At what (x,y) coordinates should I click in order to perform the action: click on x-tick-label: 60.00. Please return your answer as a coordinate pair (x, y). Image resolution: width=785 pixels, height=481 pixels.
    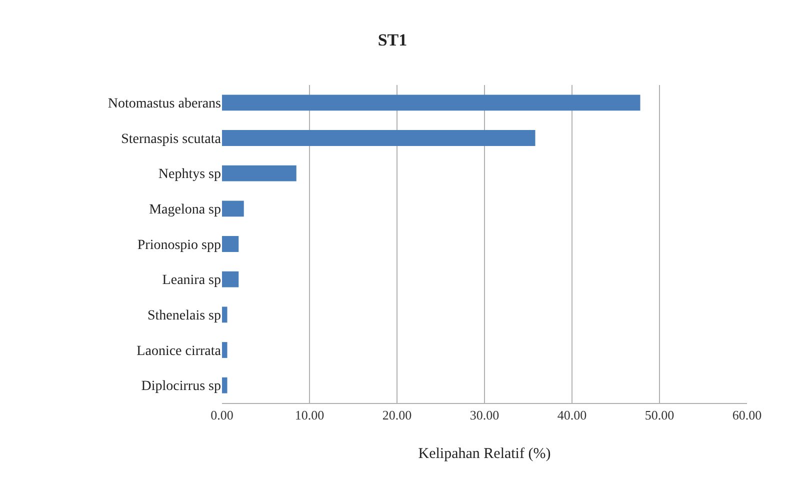
    Looking at the image, I should click on (747, 415).